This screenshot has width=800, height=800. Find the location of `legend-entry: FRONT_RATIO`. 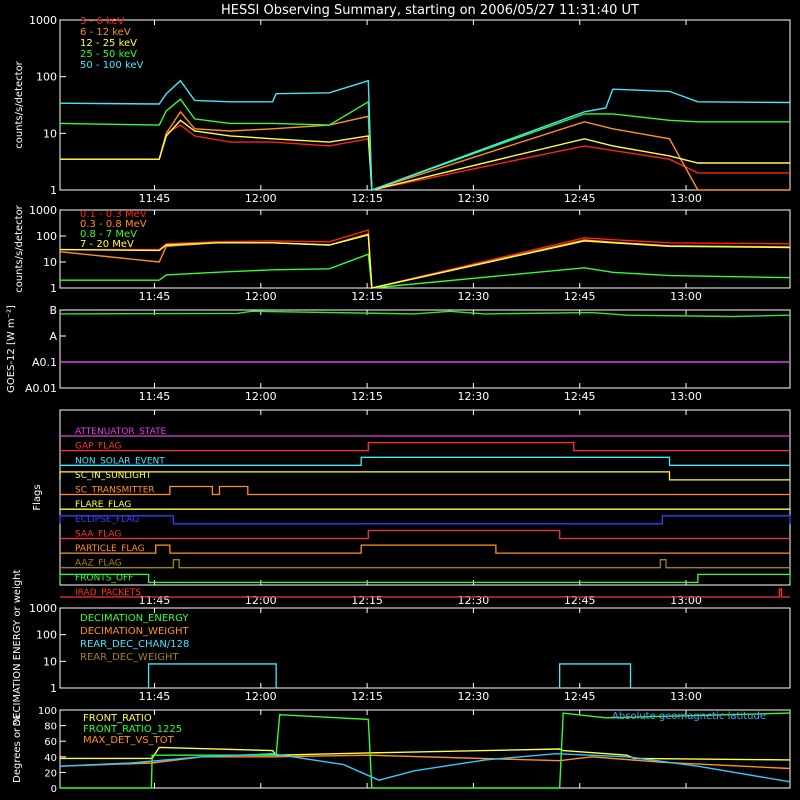

legend-entry: FRONT_RATIO is located at coordinates (117, 718).